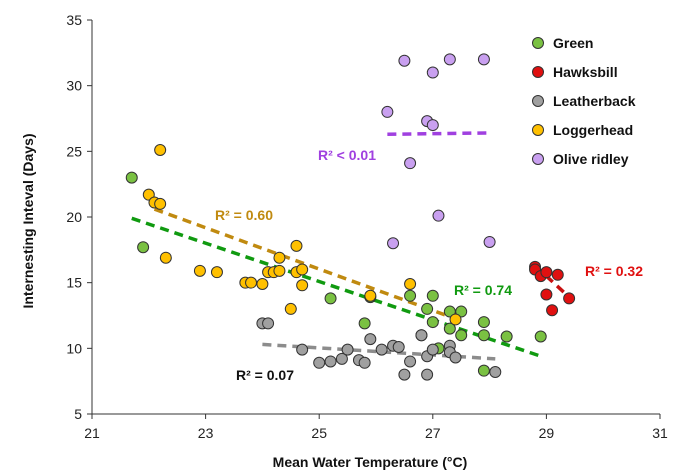  What do you see at coordinates (538, 130) in the screenshot?
I see `legend-marker-loggerhead` at bounding box center [538, 130].